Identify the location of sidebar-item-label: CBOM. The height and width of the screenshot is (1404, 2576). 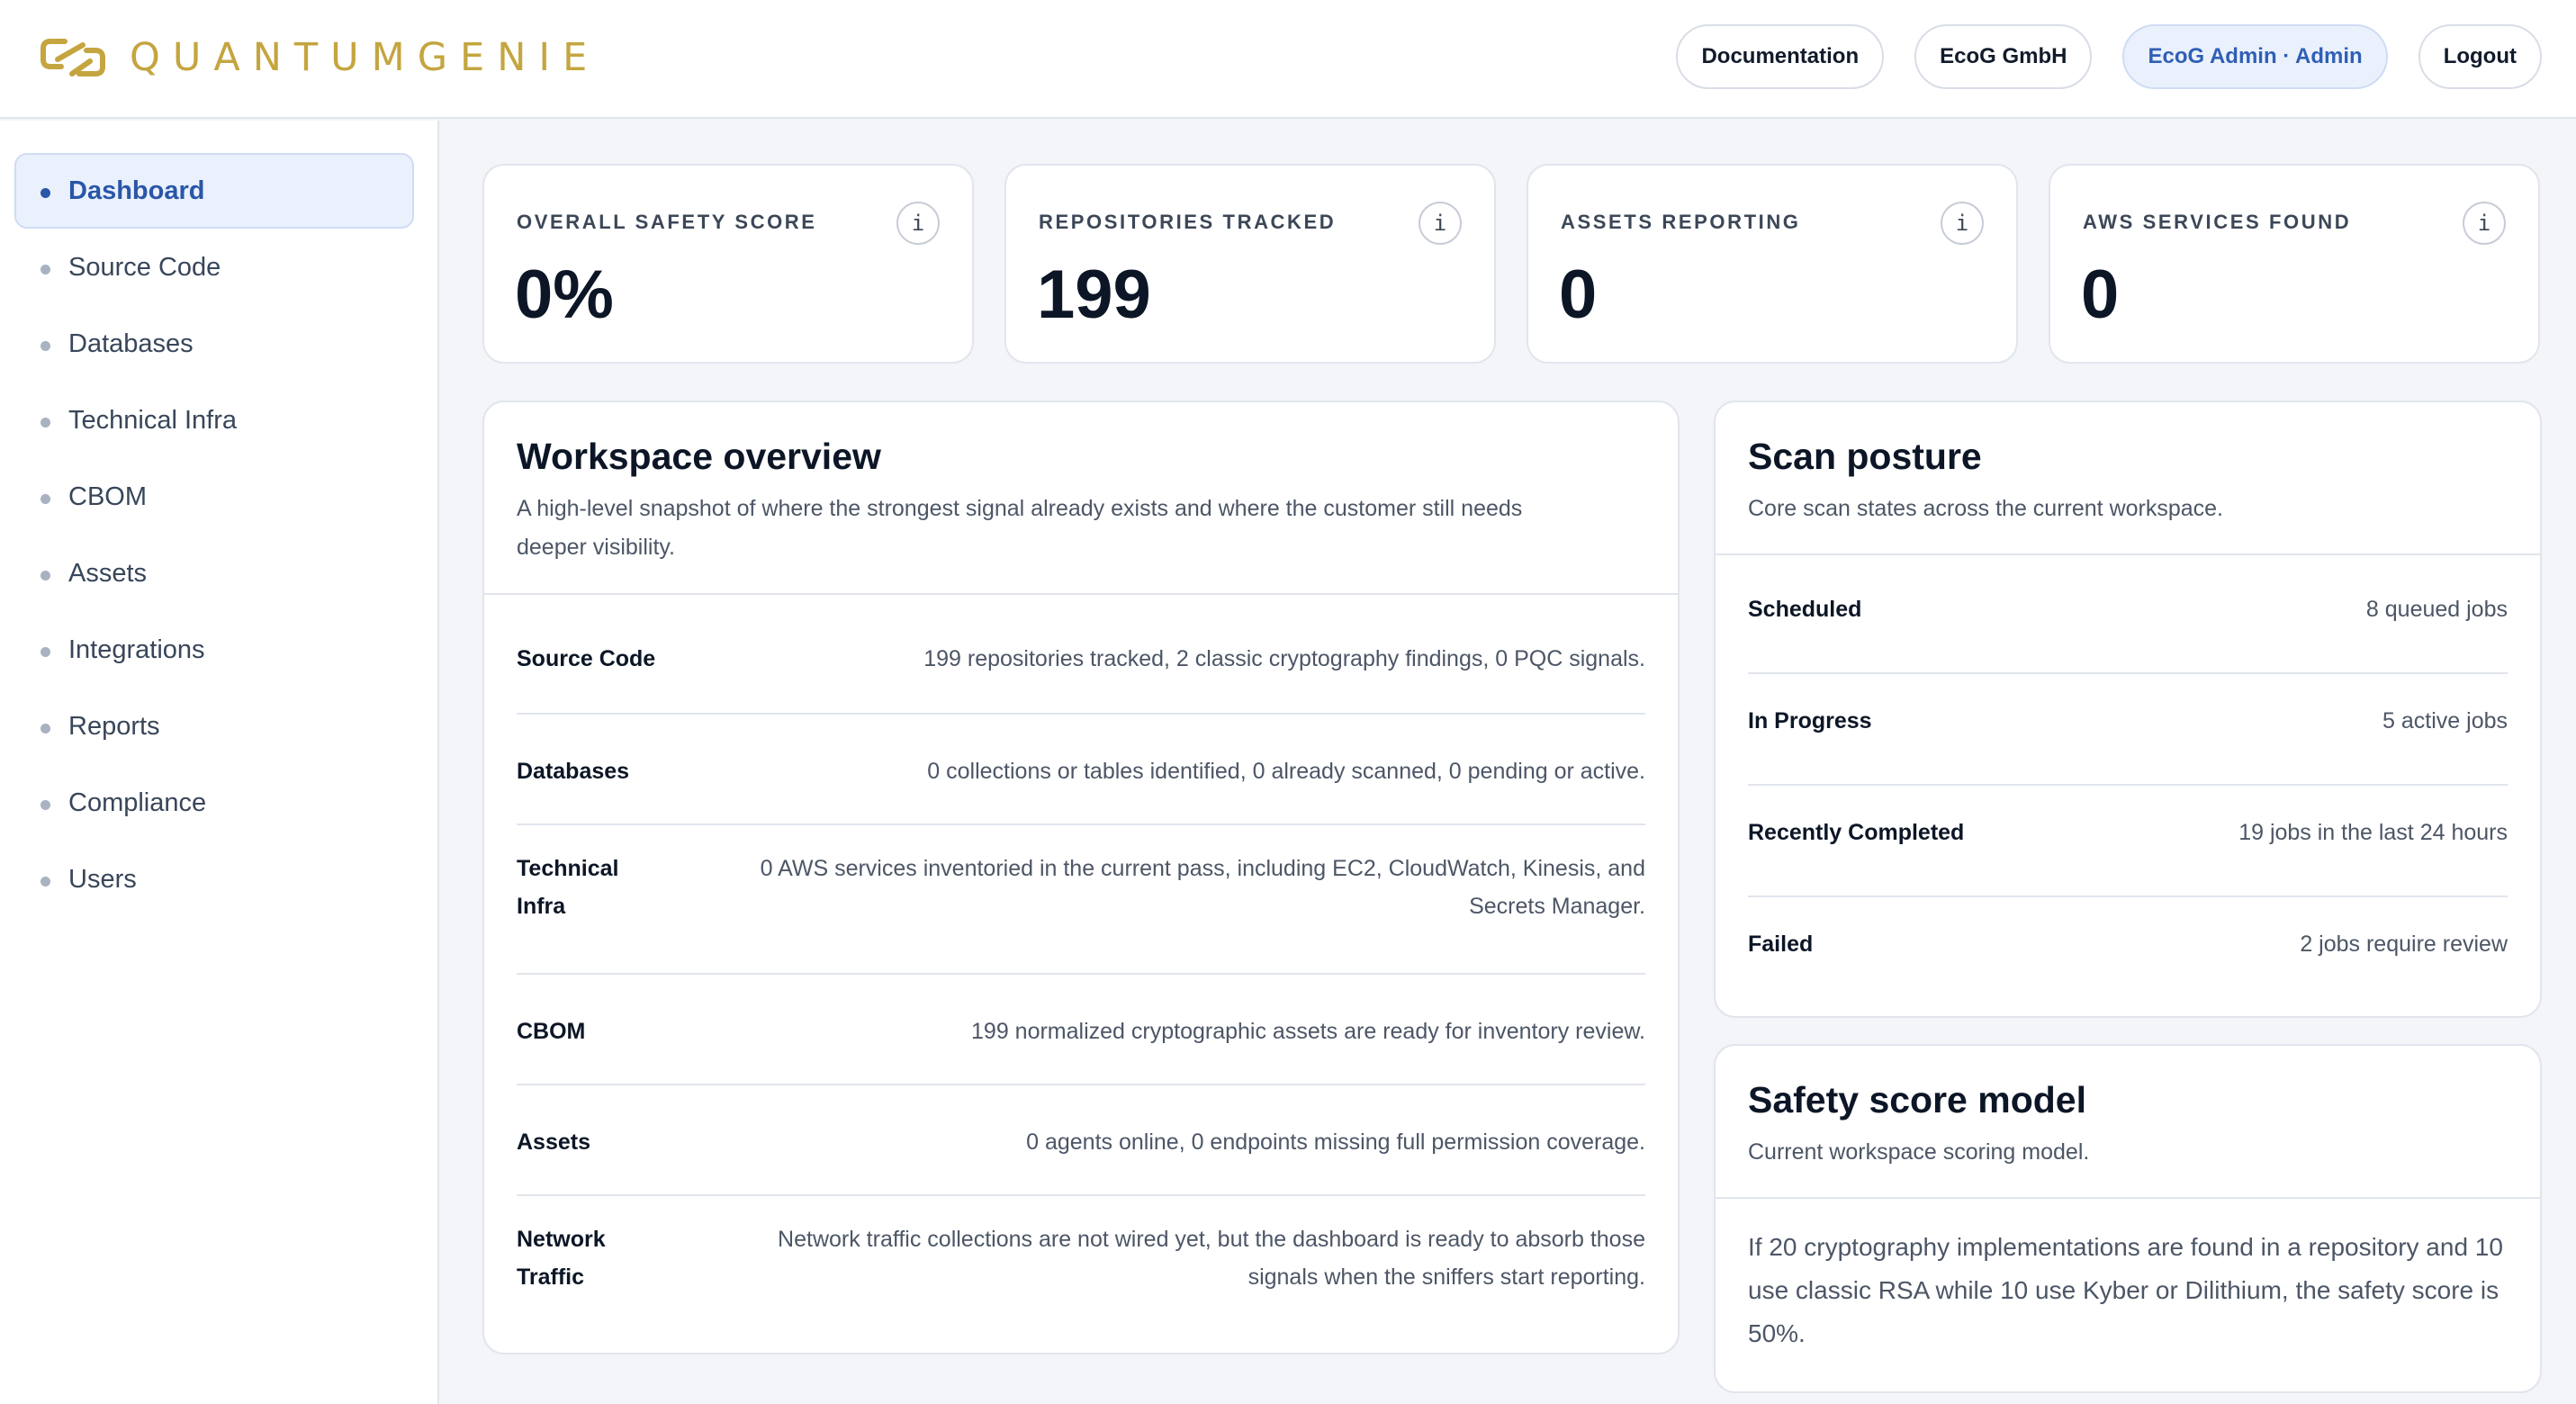
(107, 497).